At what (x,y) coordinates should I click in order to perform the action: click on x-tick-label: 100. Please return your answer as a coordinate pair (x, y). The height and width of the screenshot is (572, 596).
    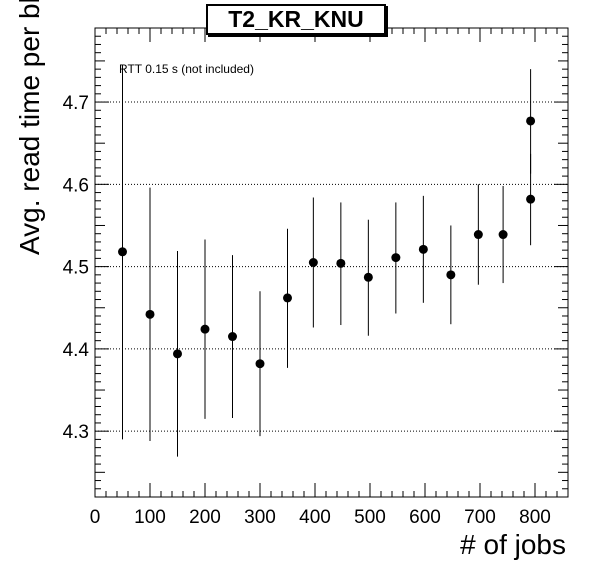
    Looking at the image, I should click on (150, 517).